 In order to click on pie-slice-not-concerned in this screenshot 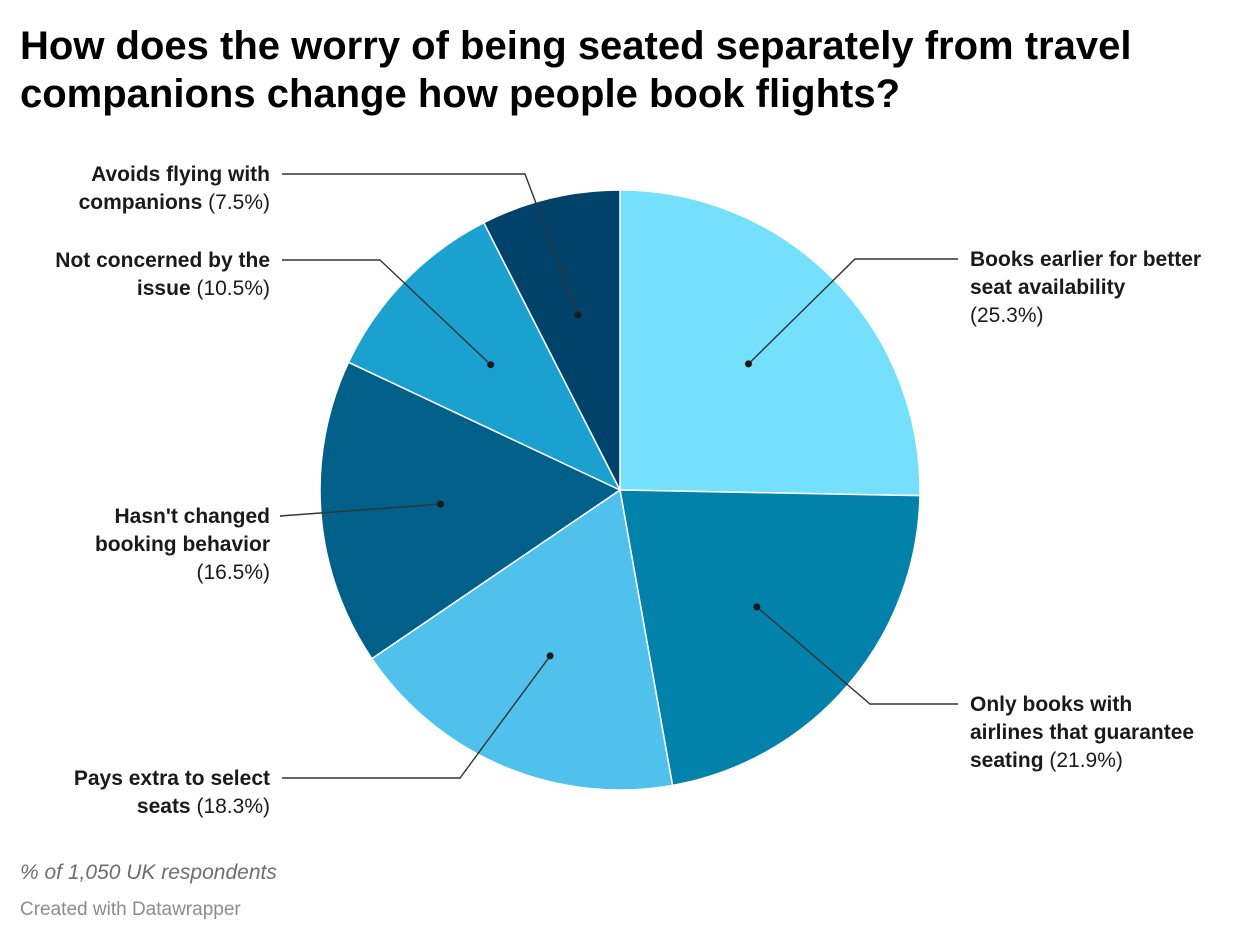, I will do `click(484, 356)`.